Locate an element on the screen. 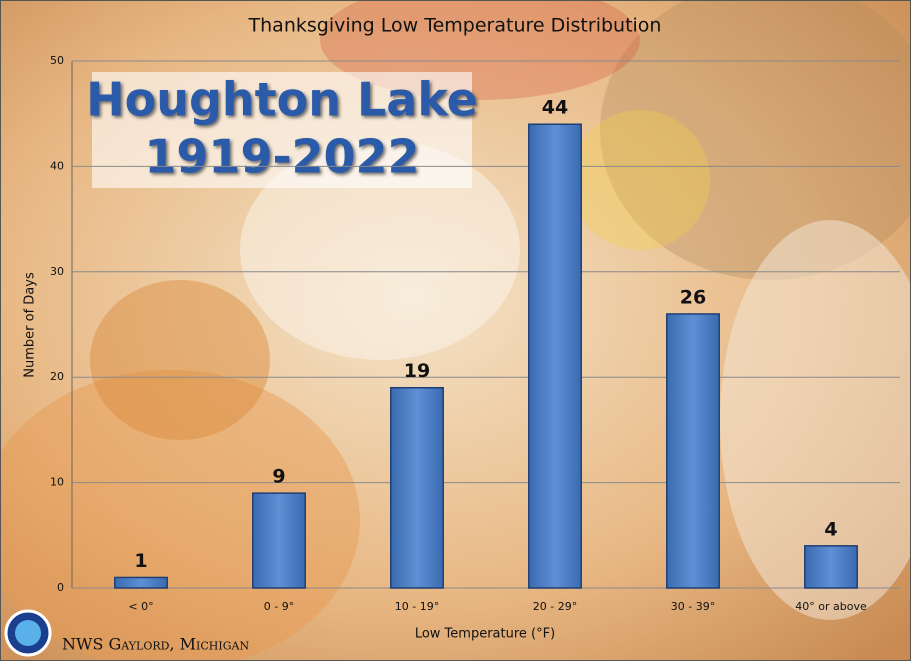  x-tick-label: 0 - 9° is located at coordinates (279, 606).